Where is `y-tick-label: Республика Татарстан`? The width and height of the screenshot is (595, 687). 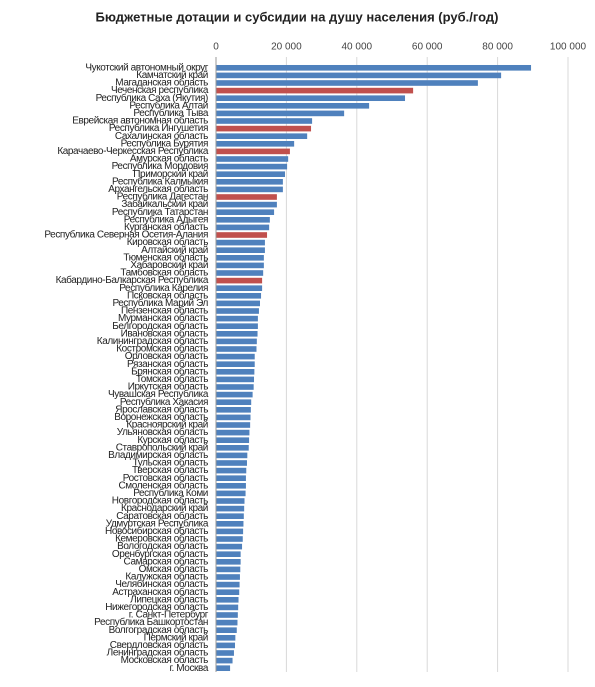
y-tick-label: Республика Татарстан is located at coordinates (160, 212).